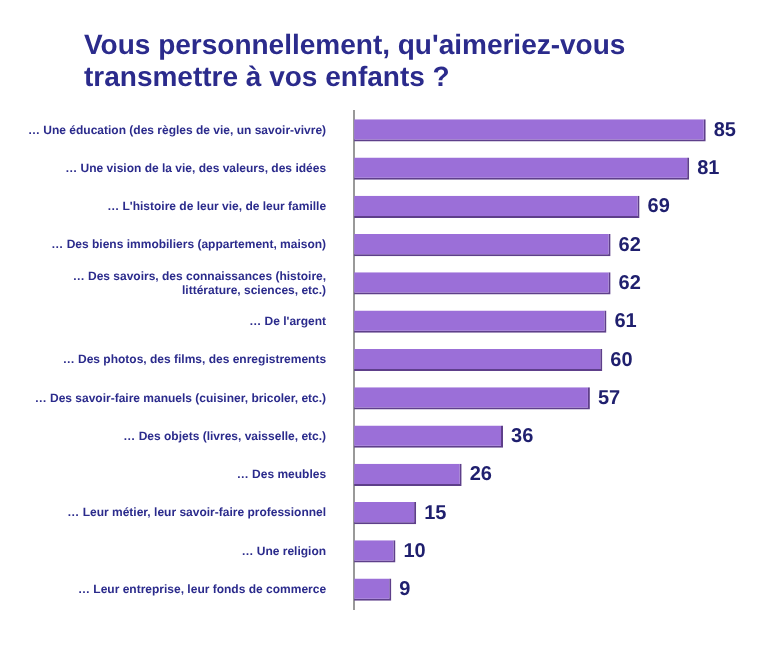 The width and height of the screenshot is (770, 648). What do you see at coordinates (659, 207) in the screenshot?
I see `data-label: 69` at bounding box center [659, 207].